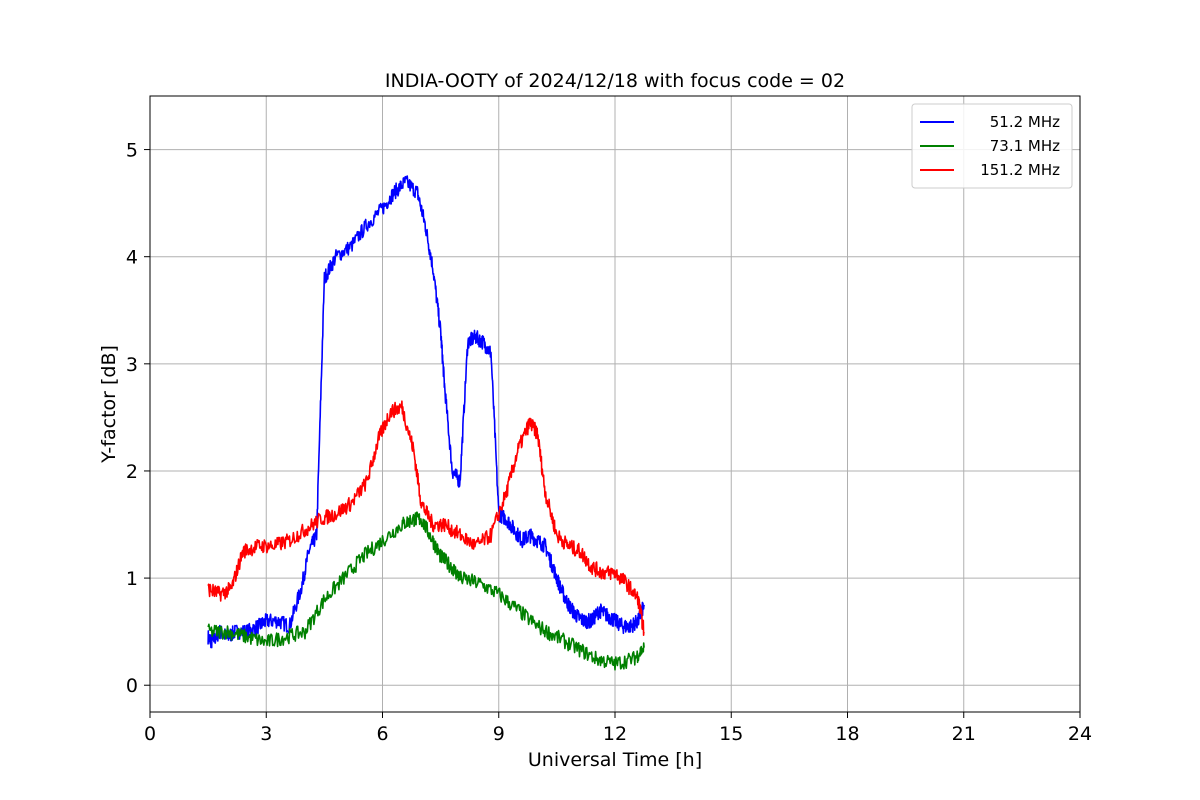 The width and height of the screenshot is (1200, 800). I want to click on legend-label: 73.1 MHz, so click(1025, 146).